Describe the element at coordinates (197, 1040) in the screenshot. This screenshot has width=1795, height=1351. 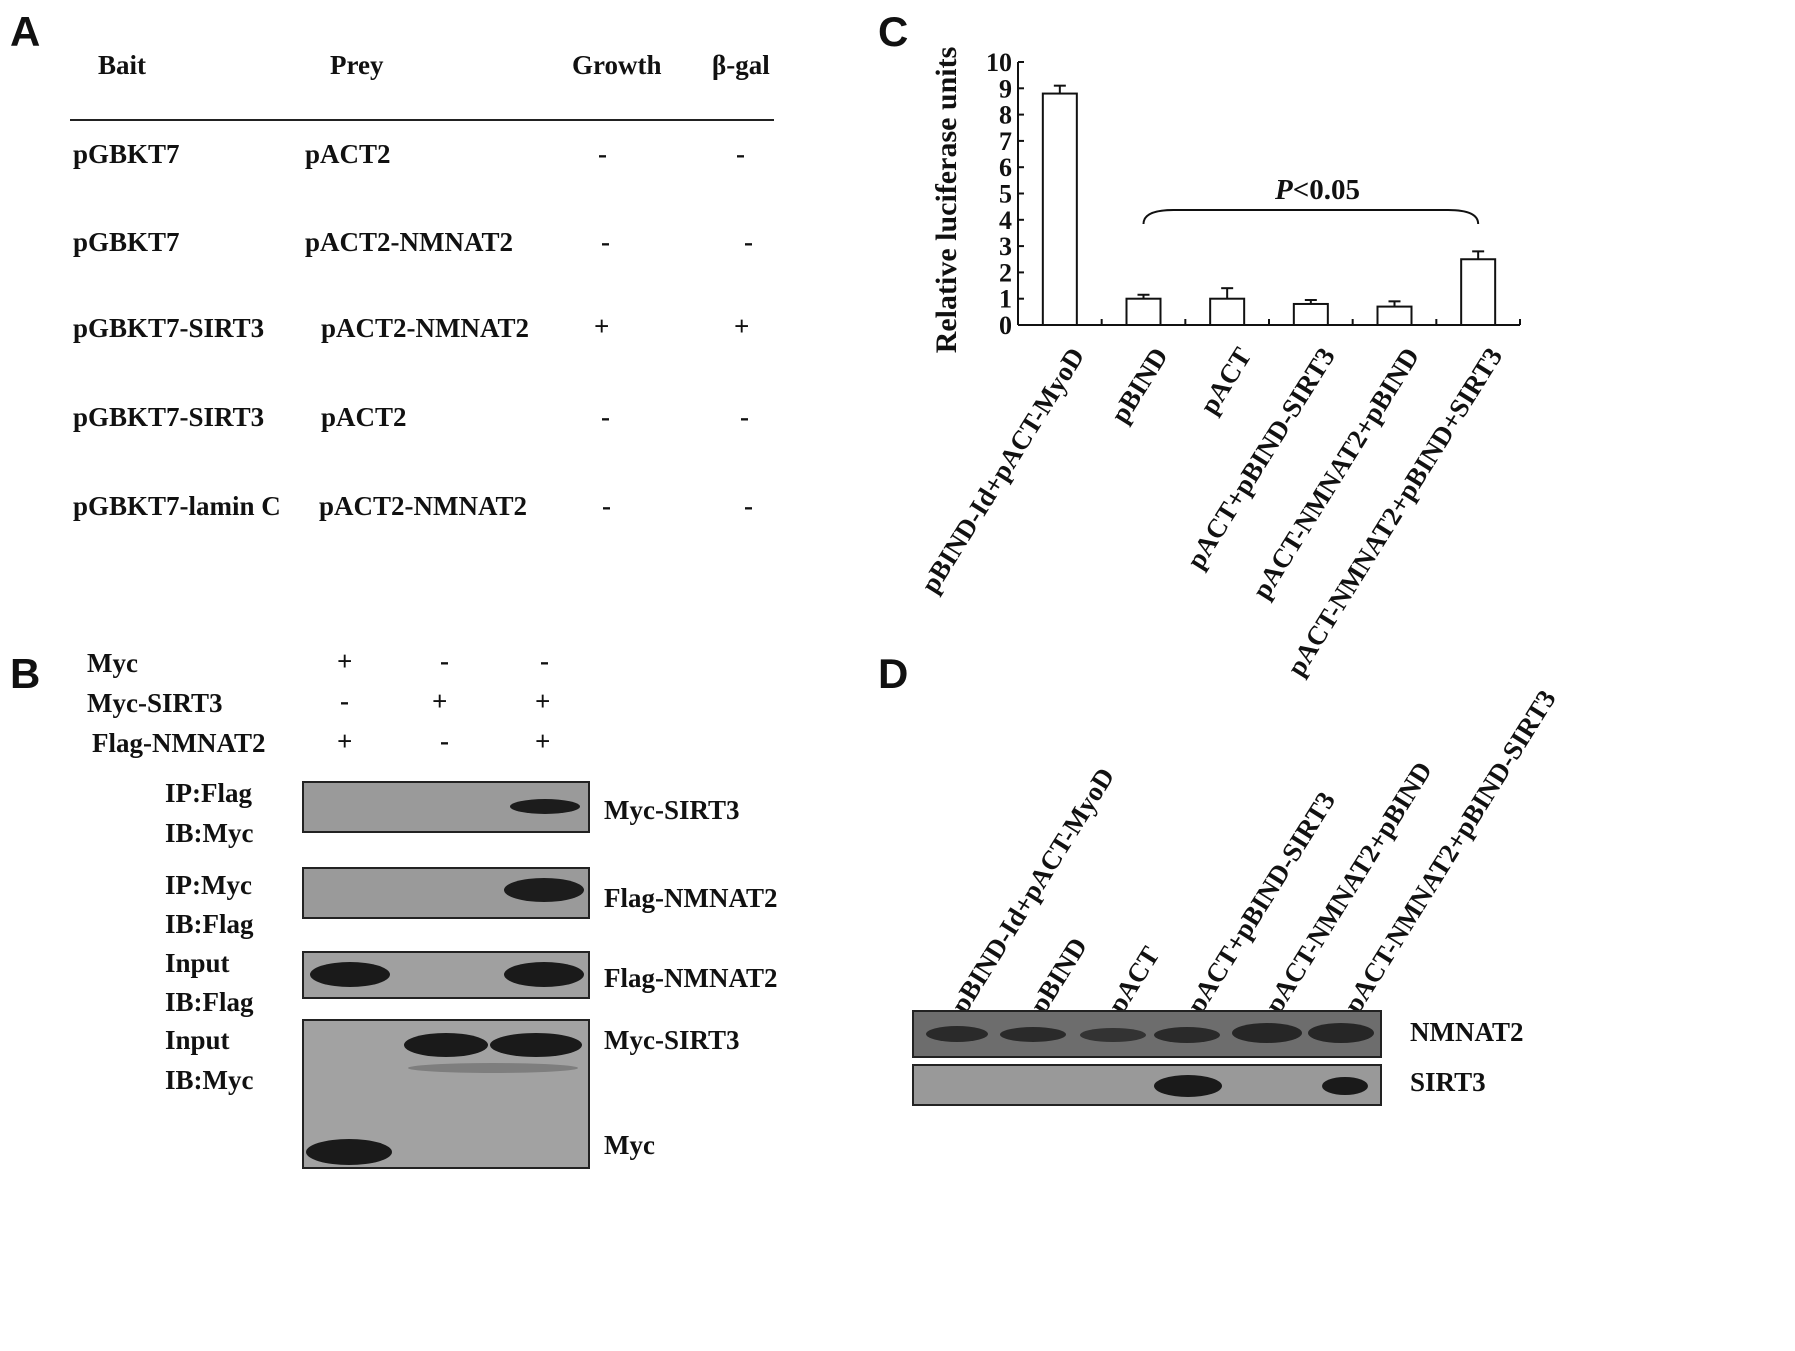
I see `blot4-input-label: Input` at that location.